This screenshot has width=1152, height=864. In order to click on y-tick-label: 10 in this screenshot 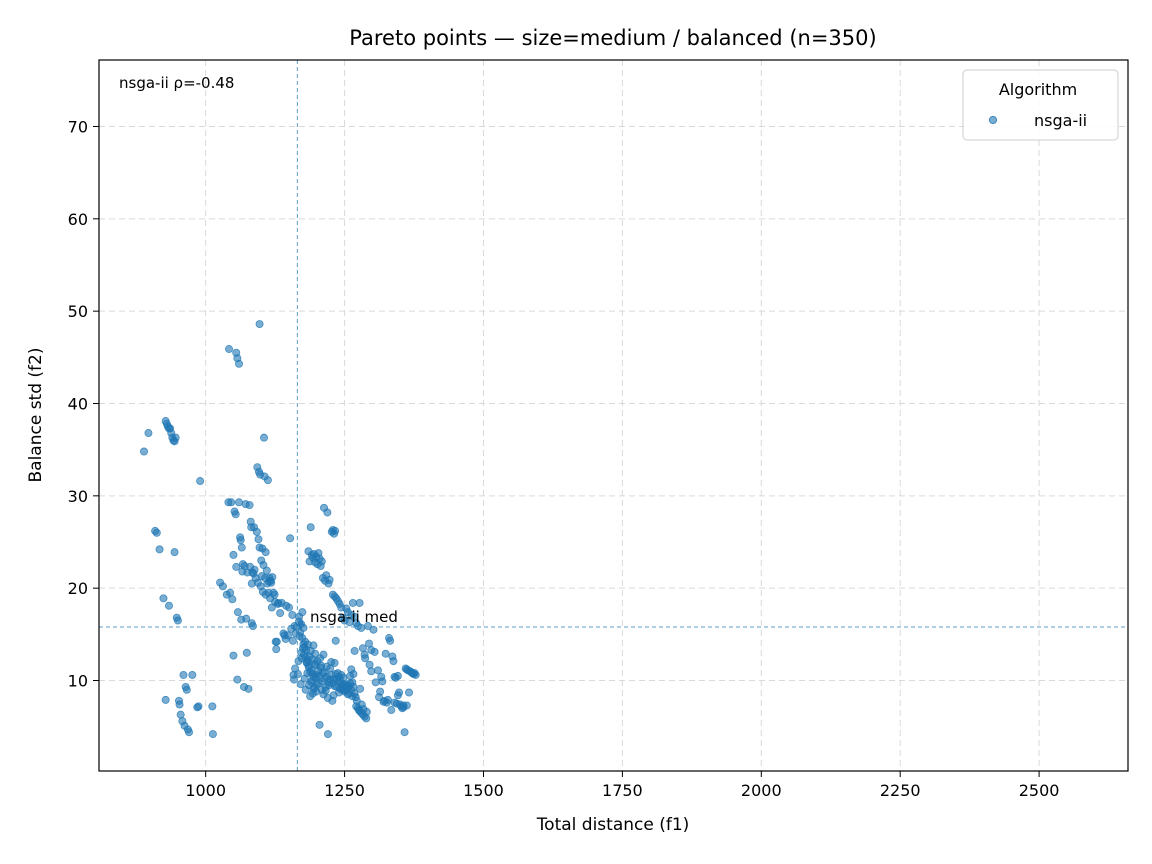, I will do `click(78, 681)`.